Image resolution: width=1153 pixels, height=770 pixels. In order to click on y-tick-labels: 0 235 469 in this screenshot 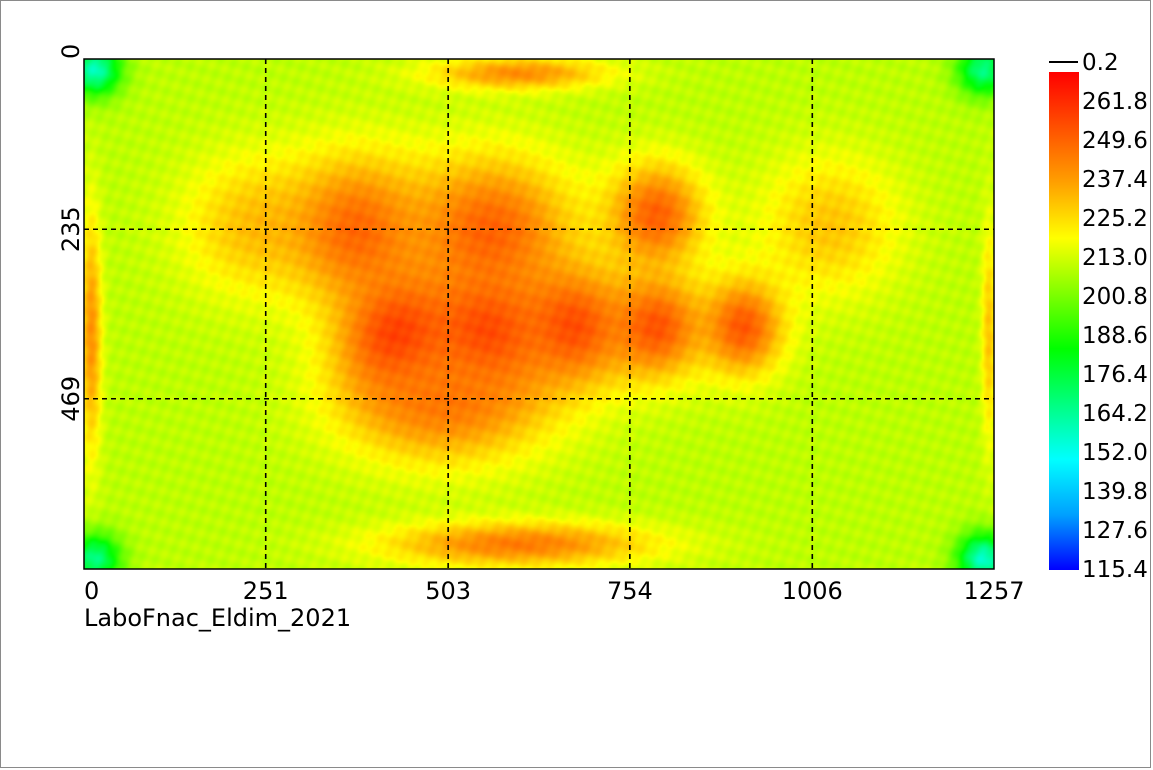, I will do `click(71, 233)`.